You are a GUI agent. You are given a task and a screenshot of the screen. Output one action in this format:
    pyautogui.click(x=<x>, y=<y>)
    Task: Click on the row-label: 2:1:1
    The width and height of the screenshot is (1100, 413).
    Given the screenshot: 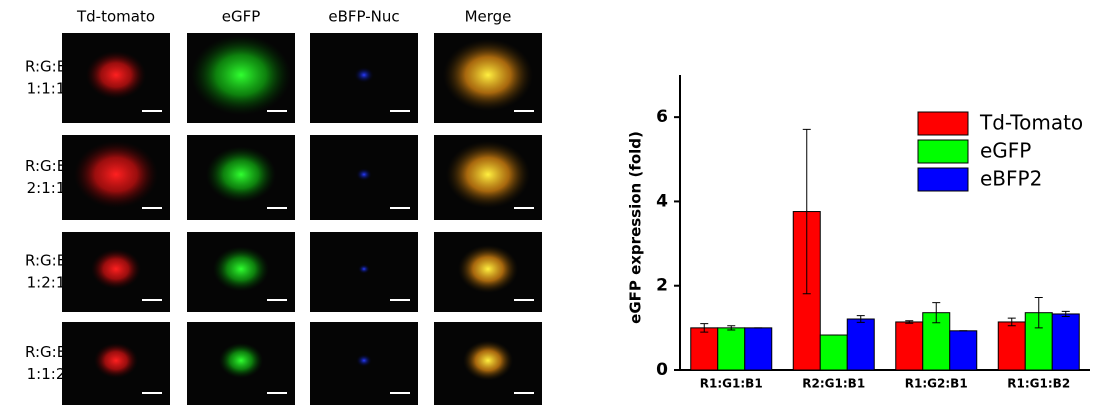 What is the action you would take?
    pyautogui.click(x=46, y=188)
    